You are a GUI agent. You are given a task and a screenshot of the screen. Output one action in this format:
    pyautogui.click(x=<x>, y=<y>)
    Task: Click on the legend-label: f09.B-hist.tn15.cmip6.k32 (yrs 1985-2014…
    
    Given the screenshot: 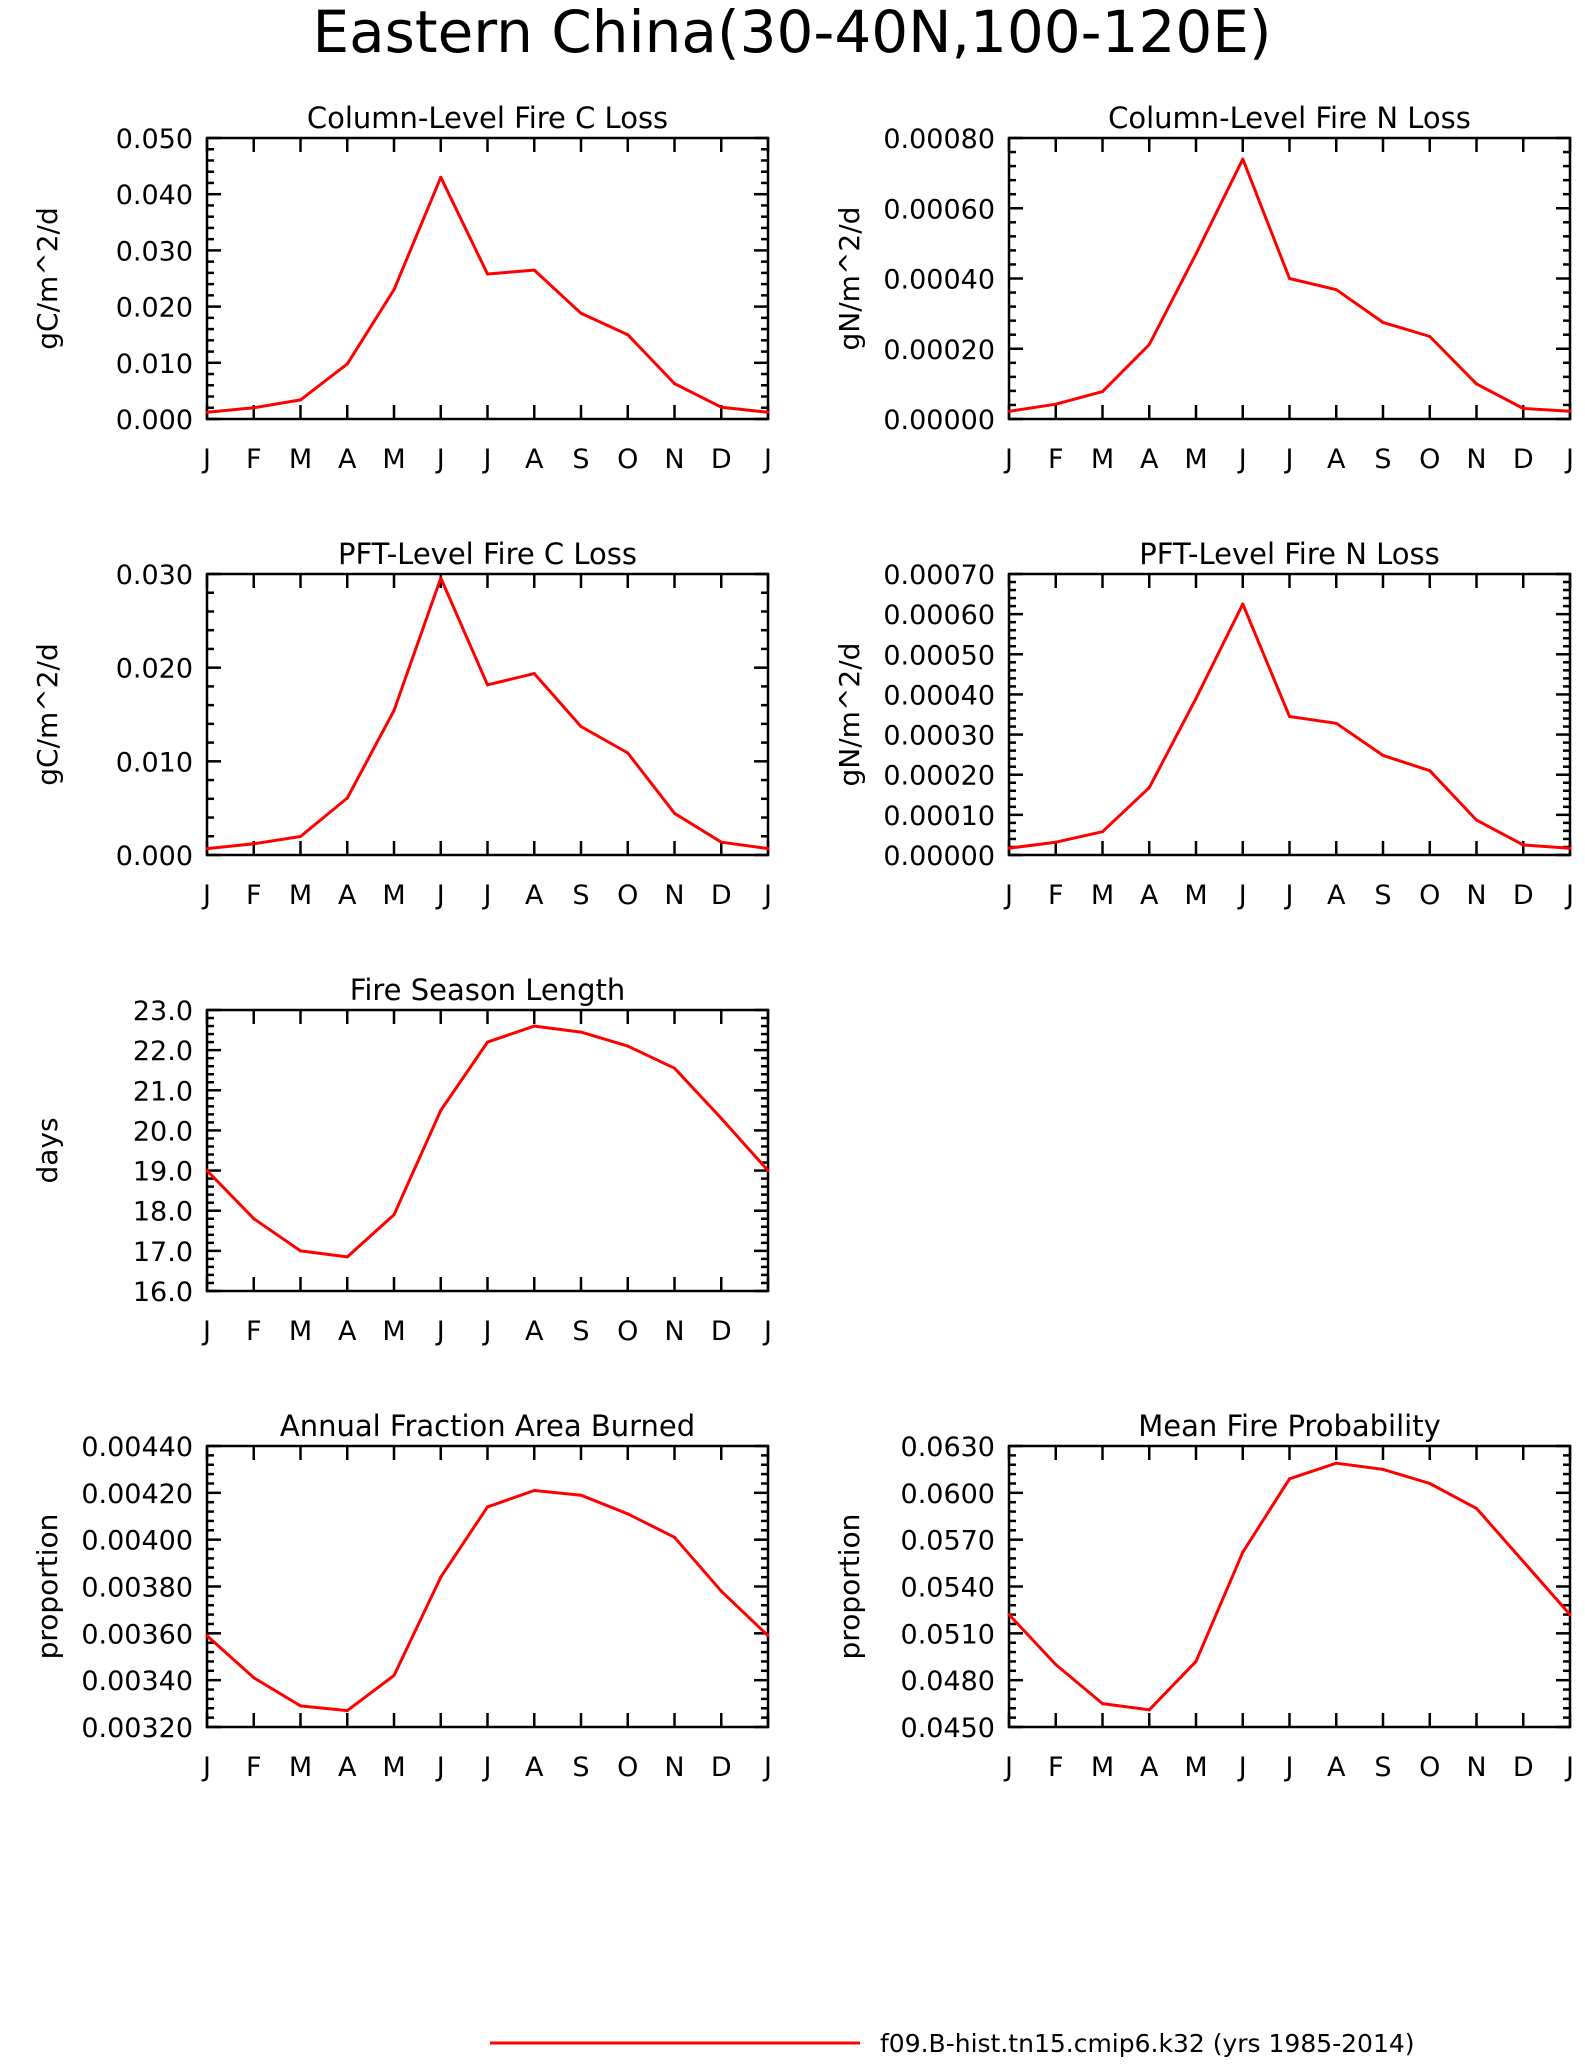 What is the action you would take?
    pyautogui.click(x=1147, y=2043)
    